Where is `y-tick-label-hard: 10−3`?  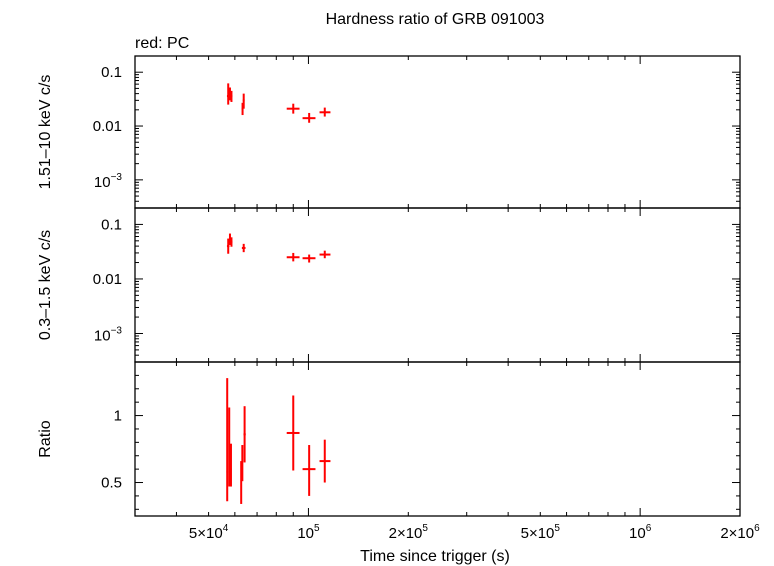
y-tick-label-hard: 10−3 is located at coordinates (108, 181).